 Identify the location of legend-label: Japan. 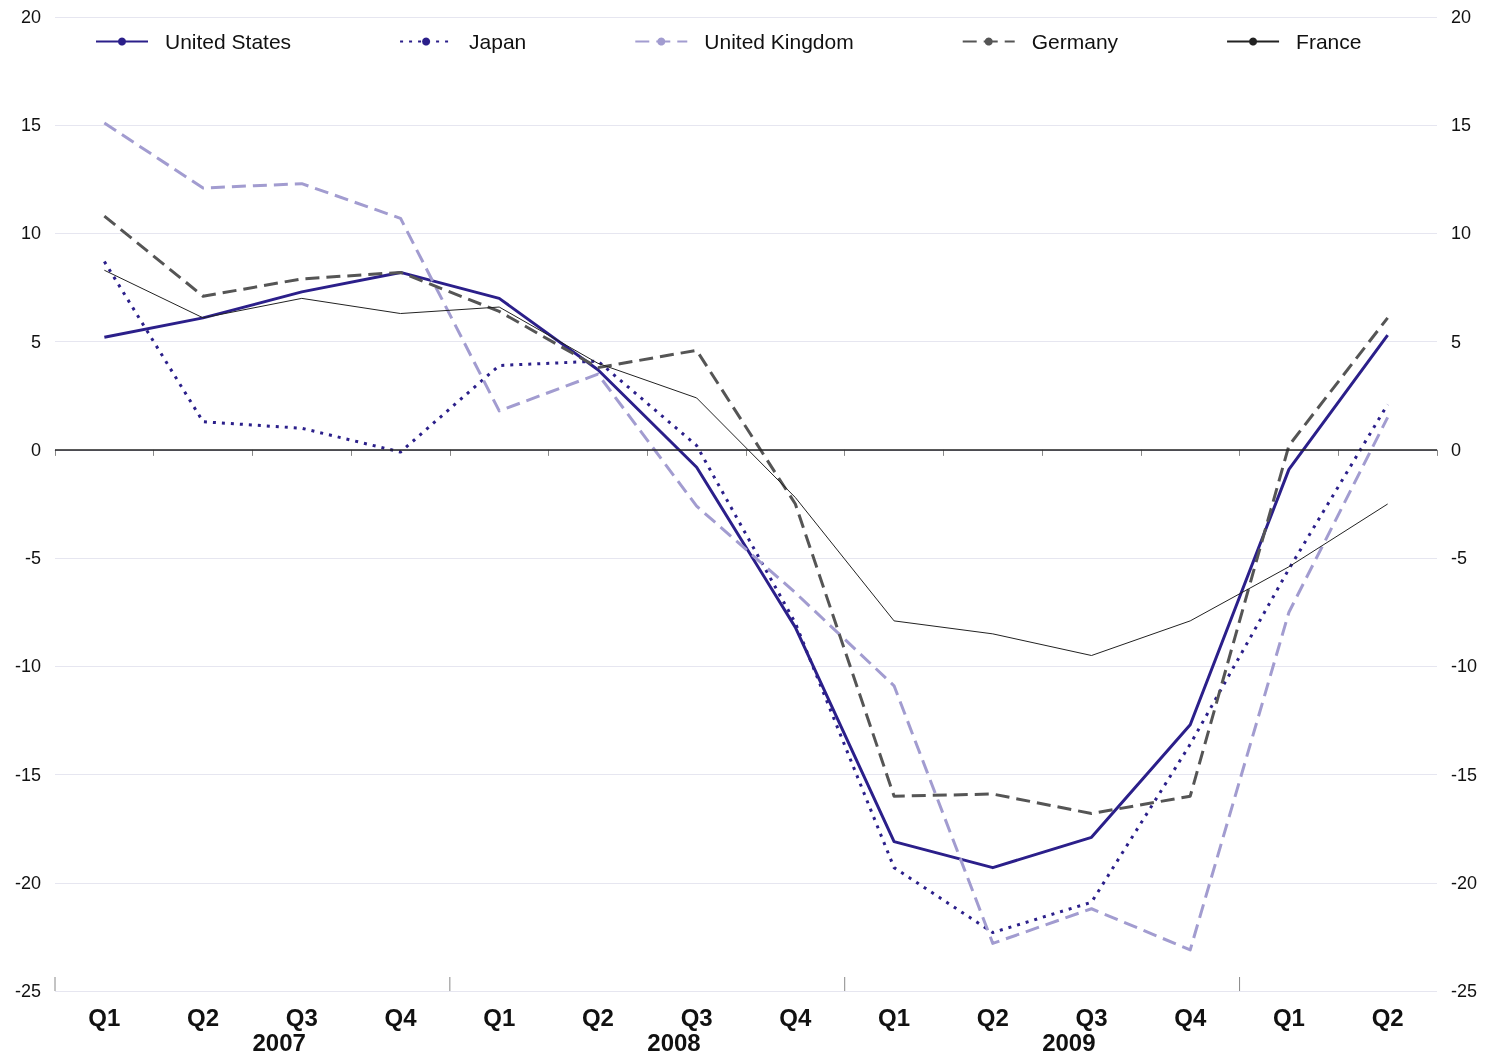
(498, 41).